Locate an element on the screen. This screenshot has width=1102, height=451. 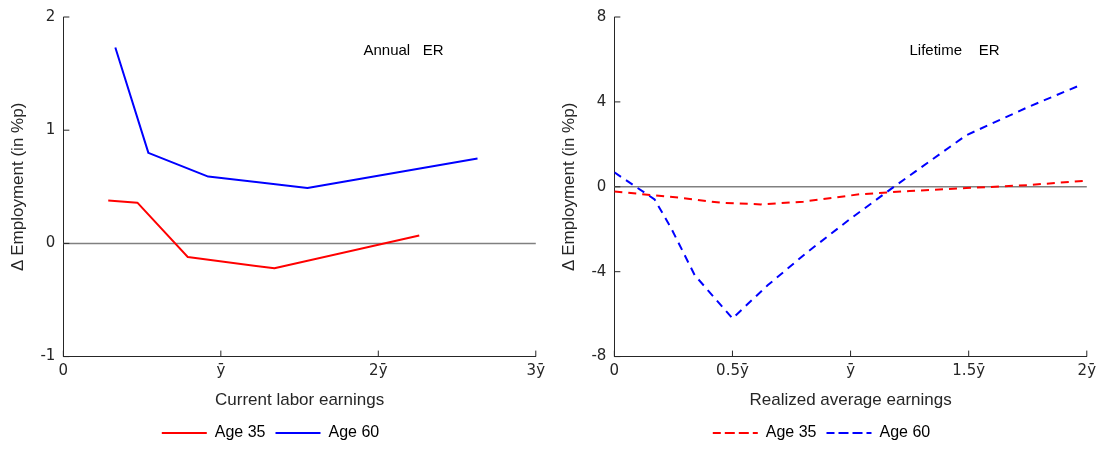
annotation: Lifetime ER is located at coordinates (954, 50).